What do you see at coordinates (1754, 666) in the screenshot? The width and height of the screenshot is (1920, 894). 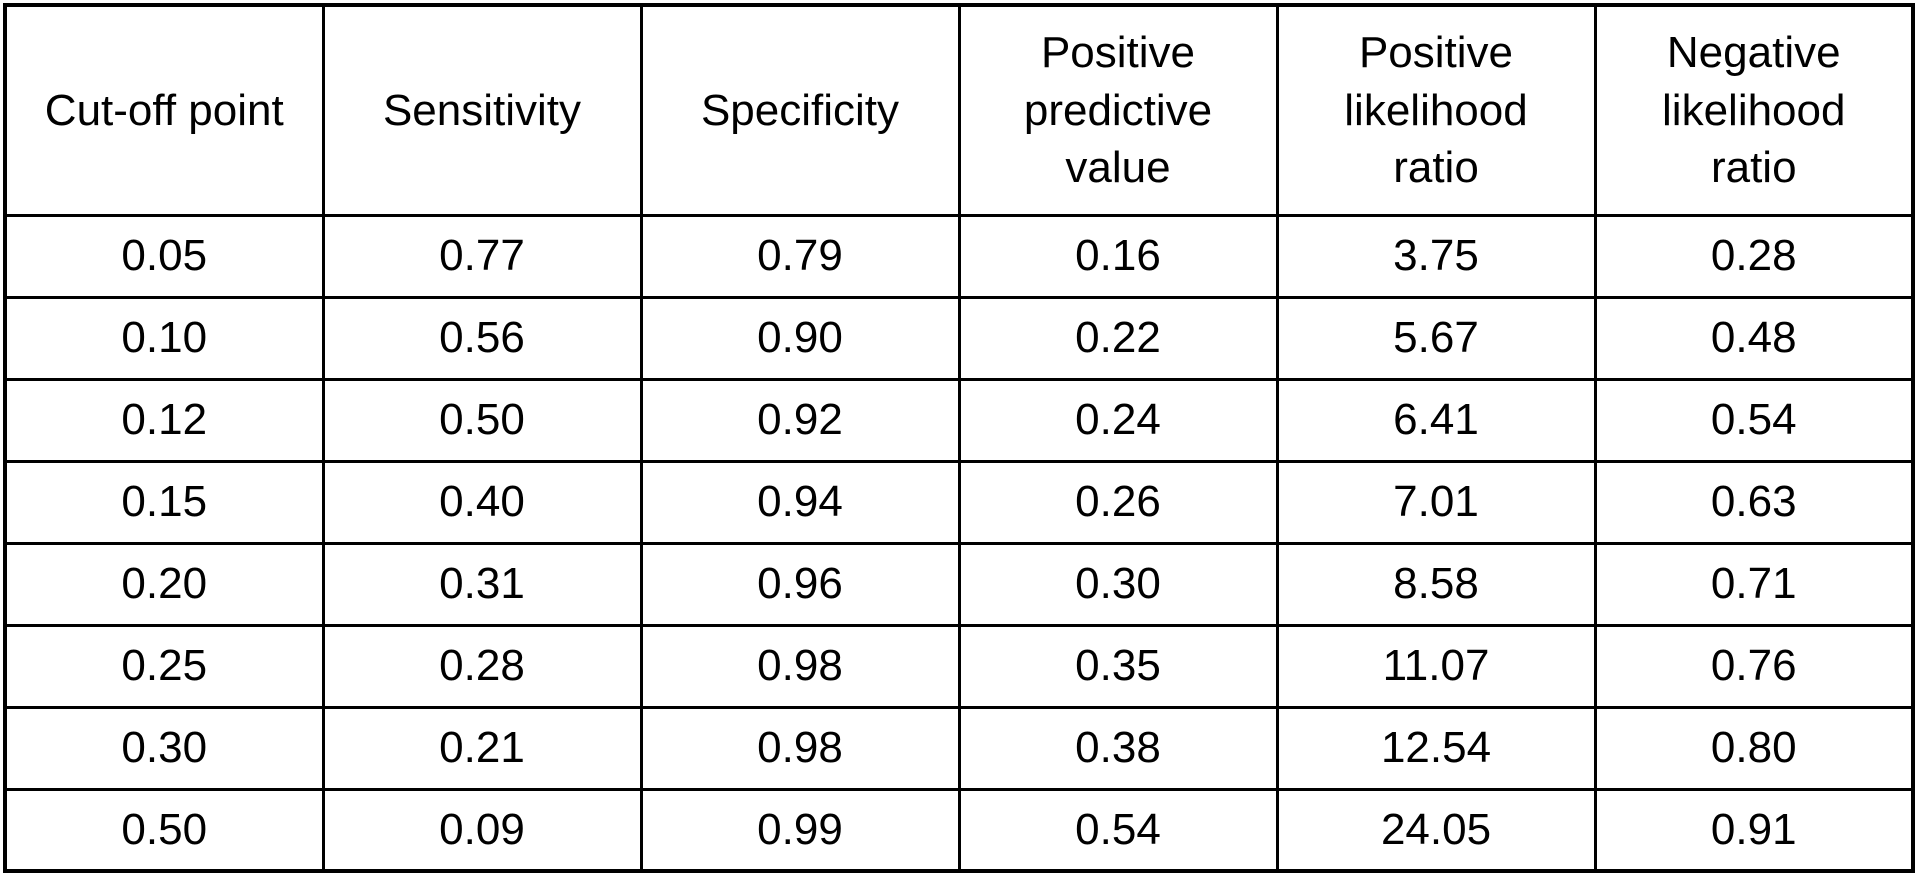 I see `cell-nlr: 0.76` at bounding box center [1754, 666].